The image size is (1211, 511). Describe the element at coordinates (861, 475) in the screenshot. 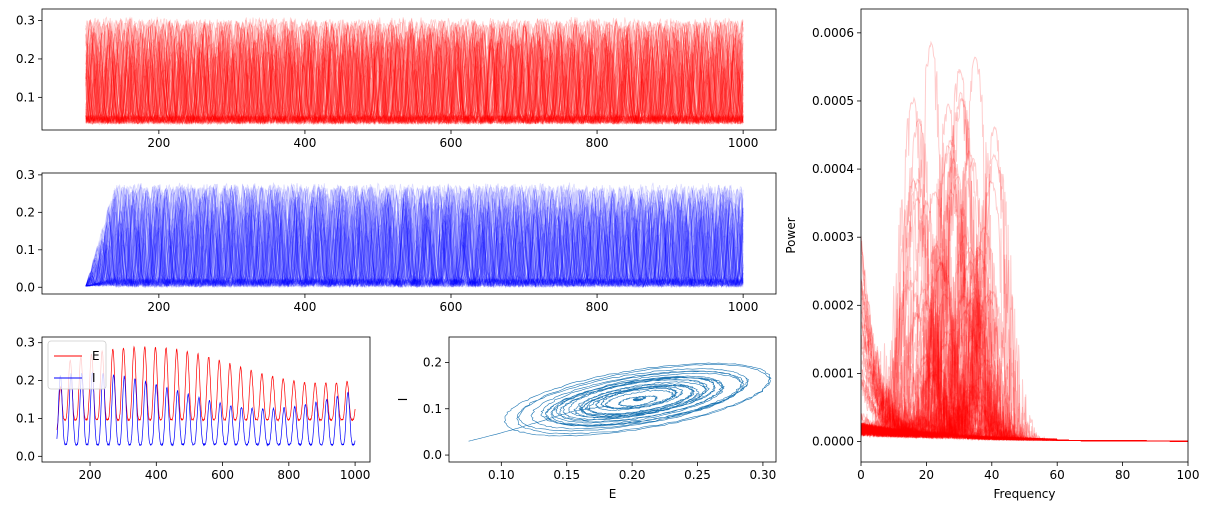

I see `x-tick-label: 0` at that location.